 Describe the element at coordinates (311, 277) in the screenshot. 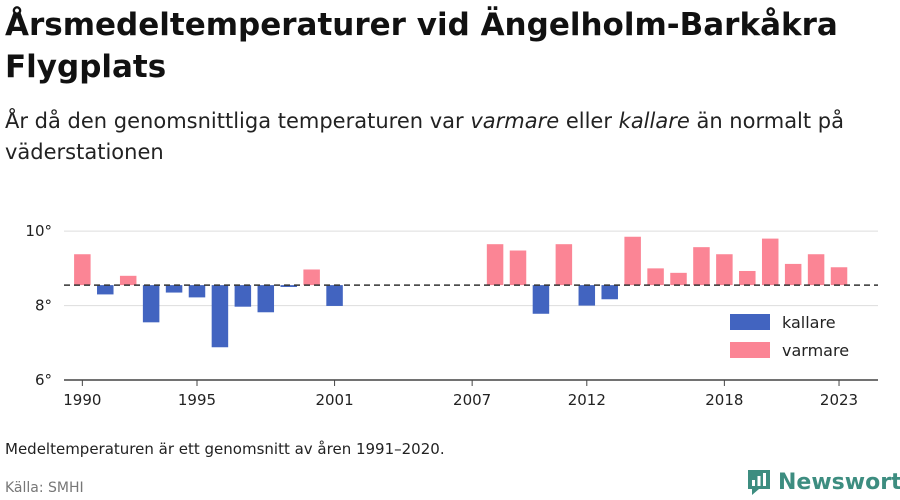

I see `bar-2000` at that location.